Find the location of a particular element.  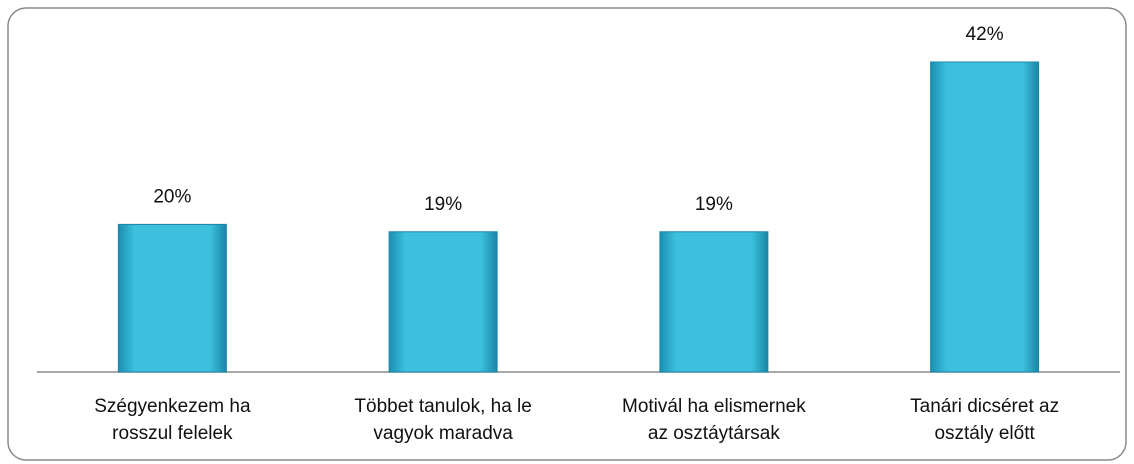

x-tick-label: Szégyenkezem ha rosszul felelek is located at coordinates (172, 420).